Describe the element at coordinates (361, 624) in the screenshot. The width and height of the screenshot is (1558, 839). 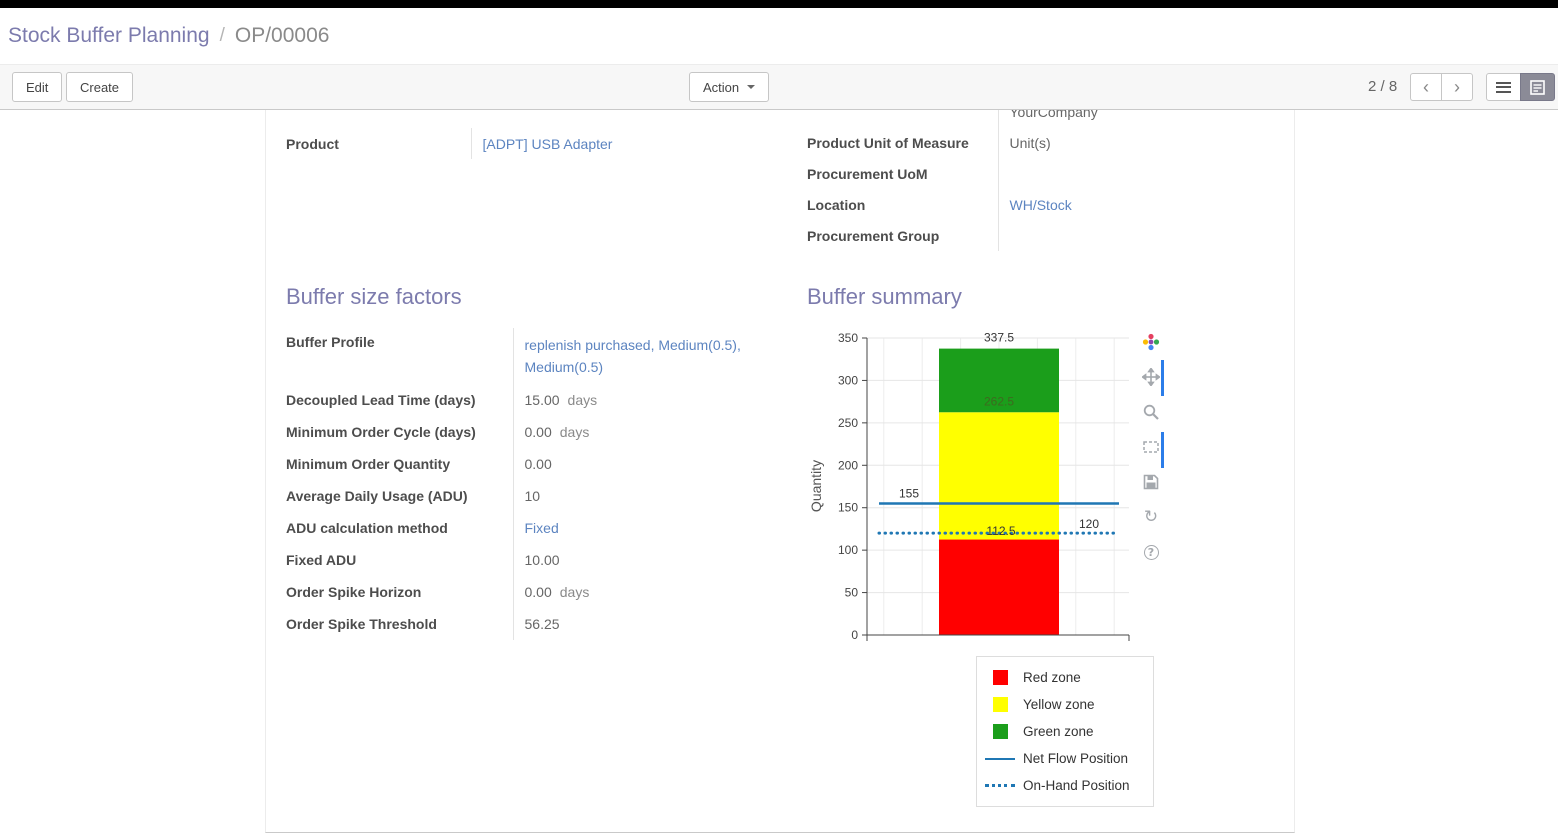
I see `field-label: Order Spike Threshold` at that location.